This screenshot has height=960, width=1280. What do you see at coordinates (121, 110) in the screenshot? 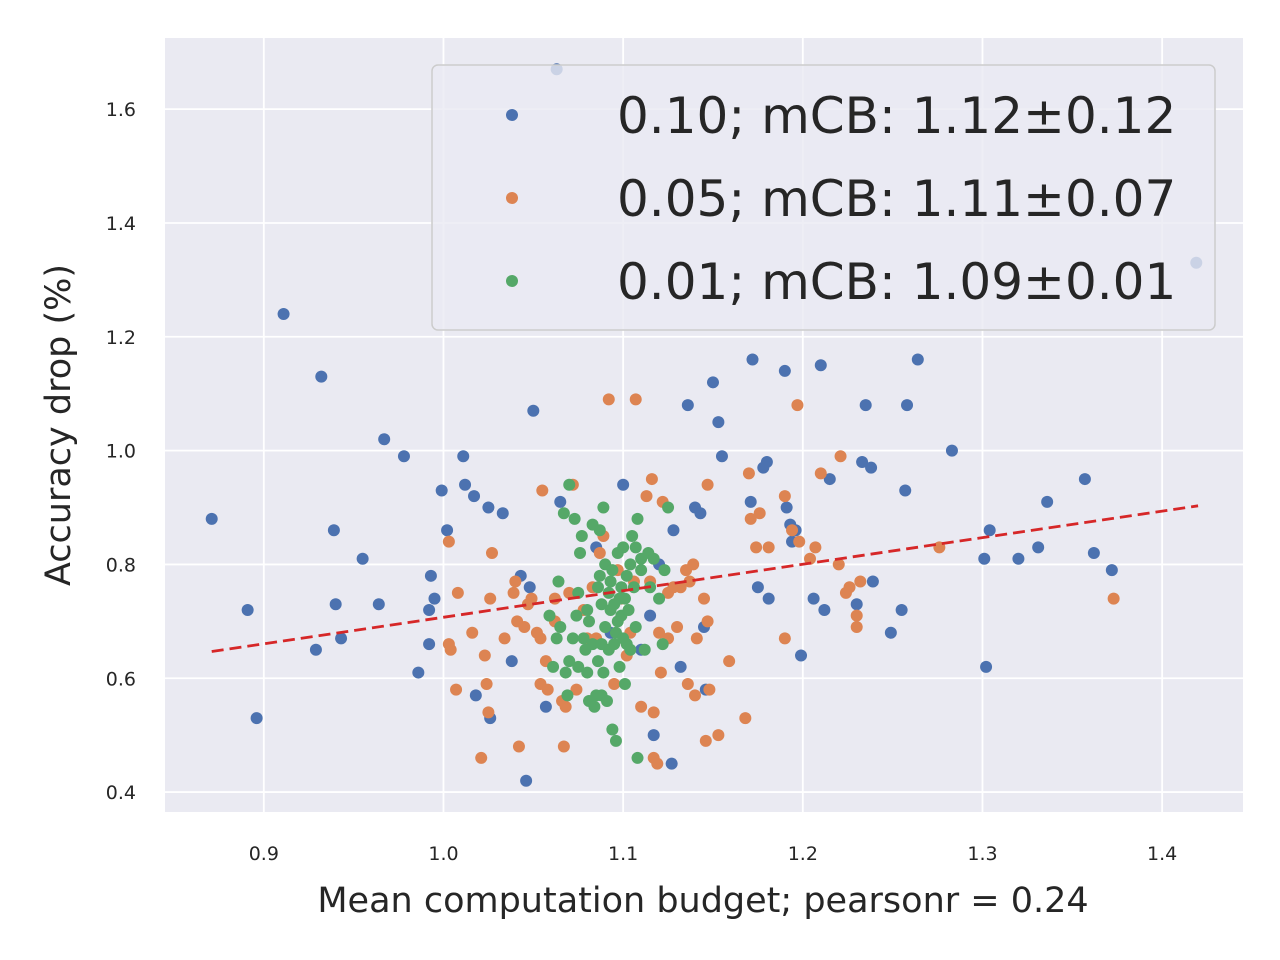
I see `y-tick-label: 1.6` at bounding box center [121, 110].